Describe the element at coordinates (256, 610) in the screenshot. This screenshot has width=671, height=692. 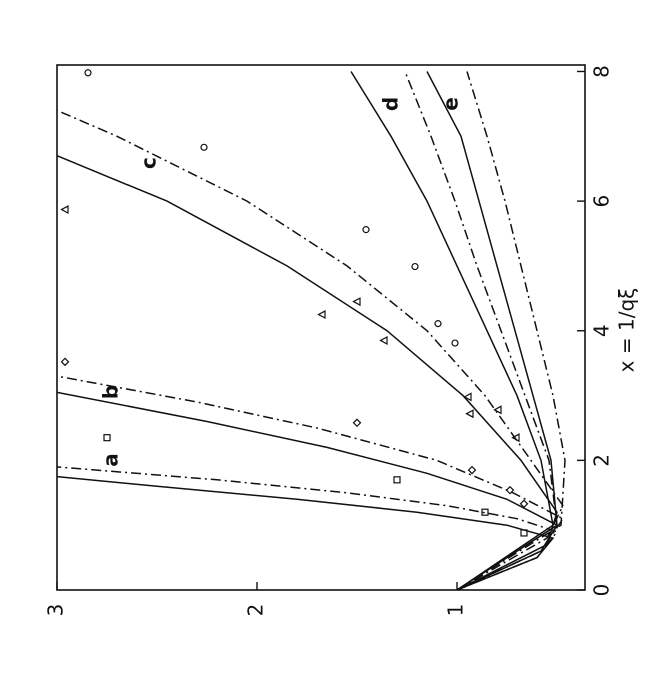
I see `y-tick-label: 2` at that location.